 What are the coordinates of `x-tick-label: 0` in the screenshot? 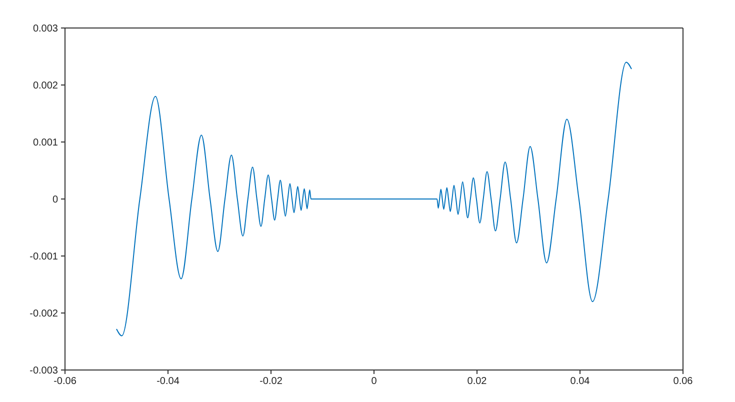 It's located at (374, 382).